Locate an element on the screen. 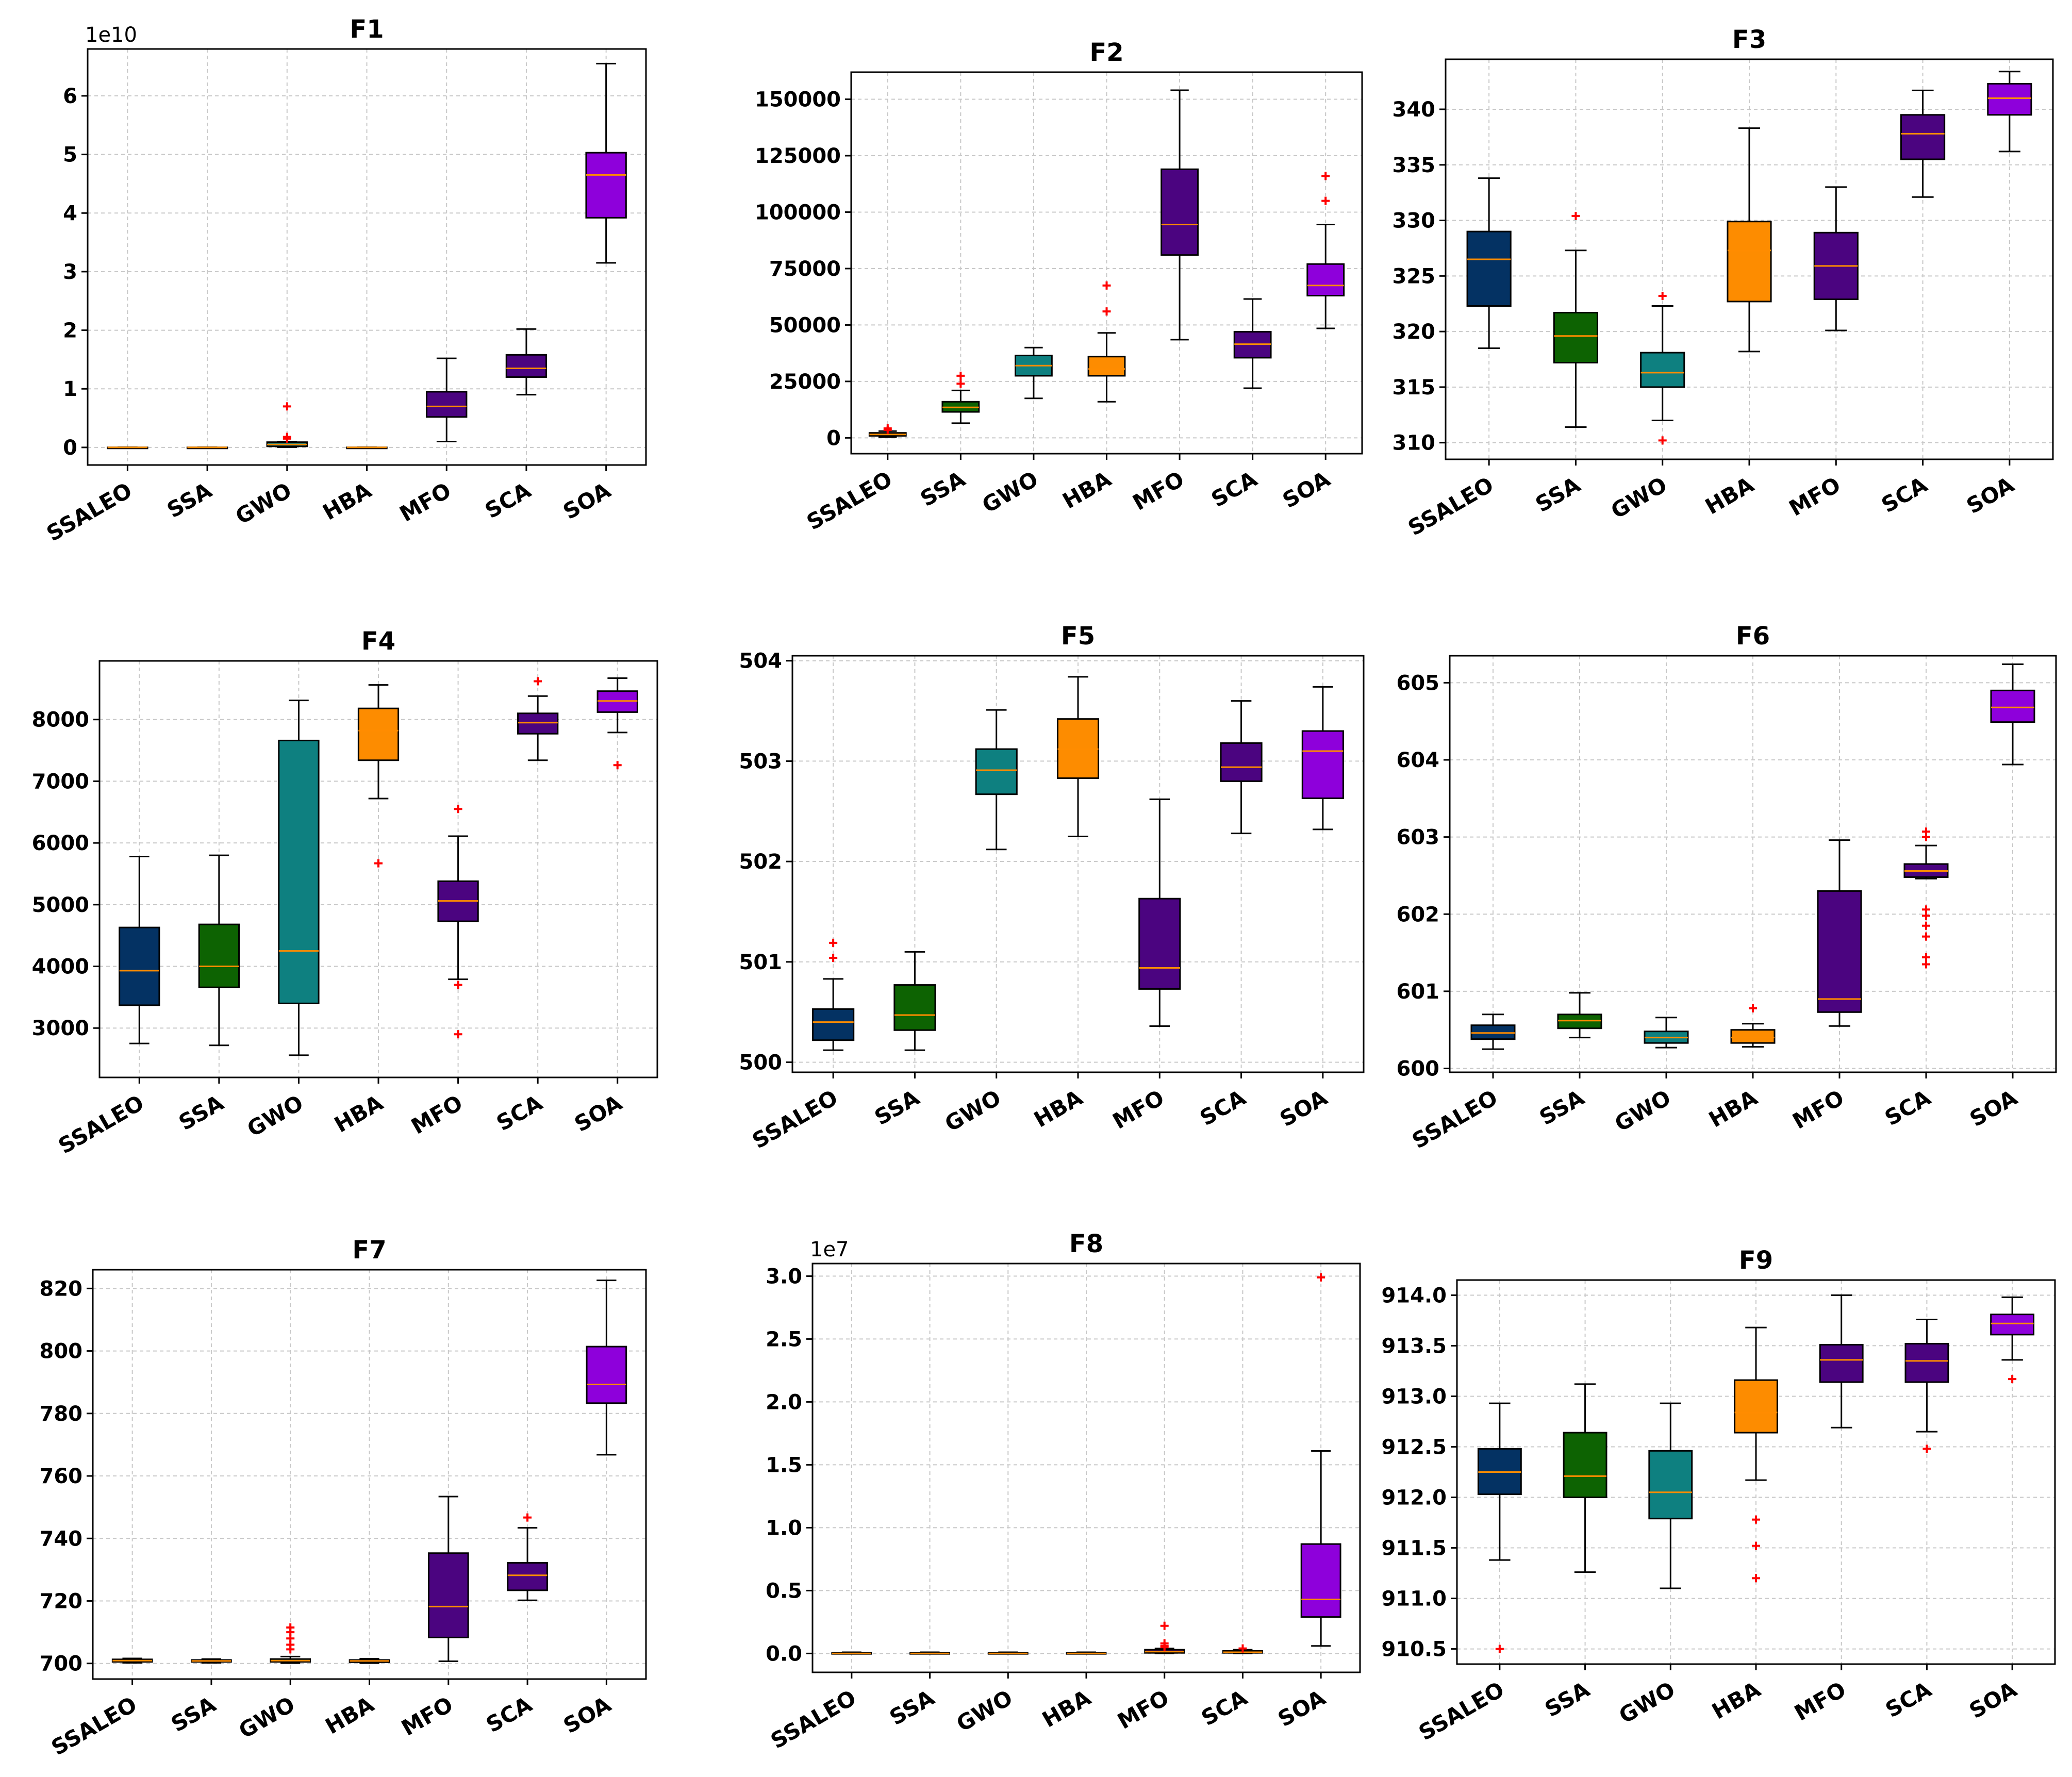 The image size is (2072, 1777). y-tick-label: 502 is located at coordinates (761, 862).